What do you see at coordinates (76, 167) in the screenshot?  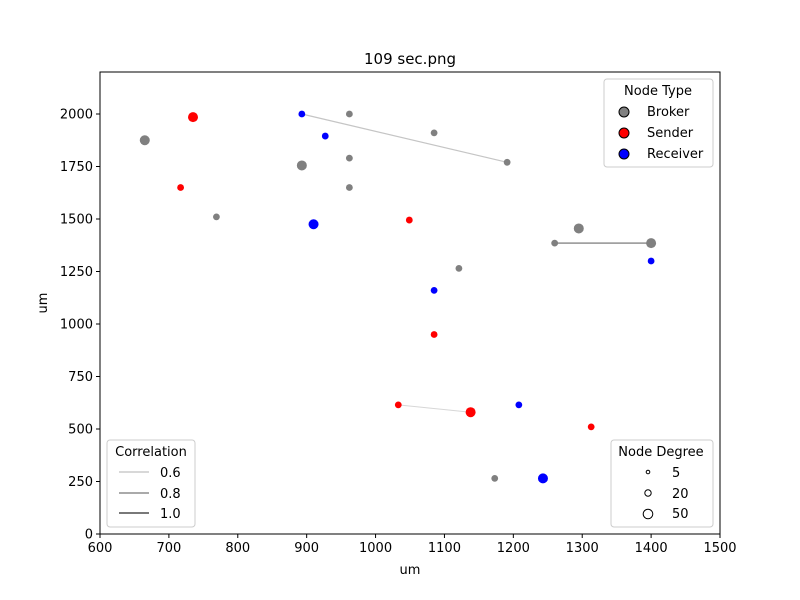 I see `y-tick-label: 1750` at bounding box center [76, 167].